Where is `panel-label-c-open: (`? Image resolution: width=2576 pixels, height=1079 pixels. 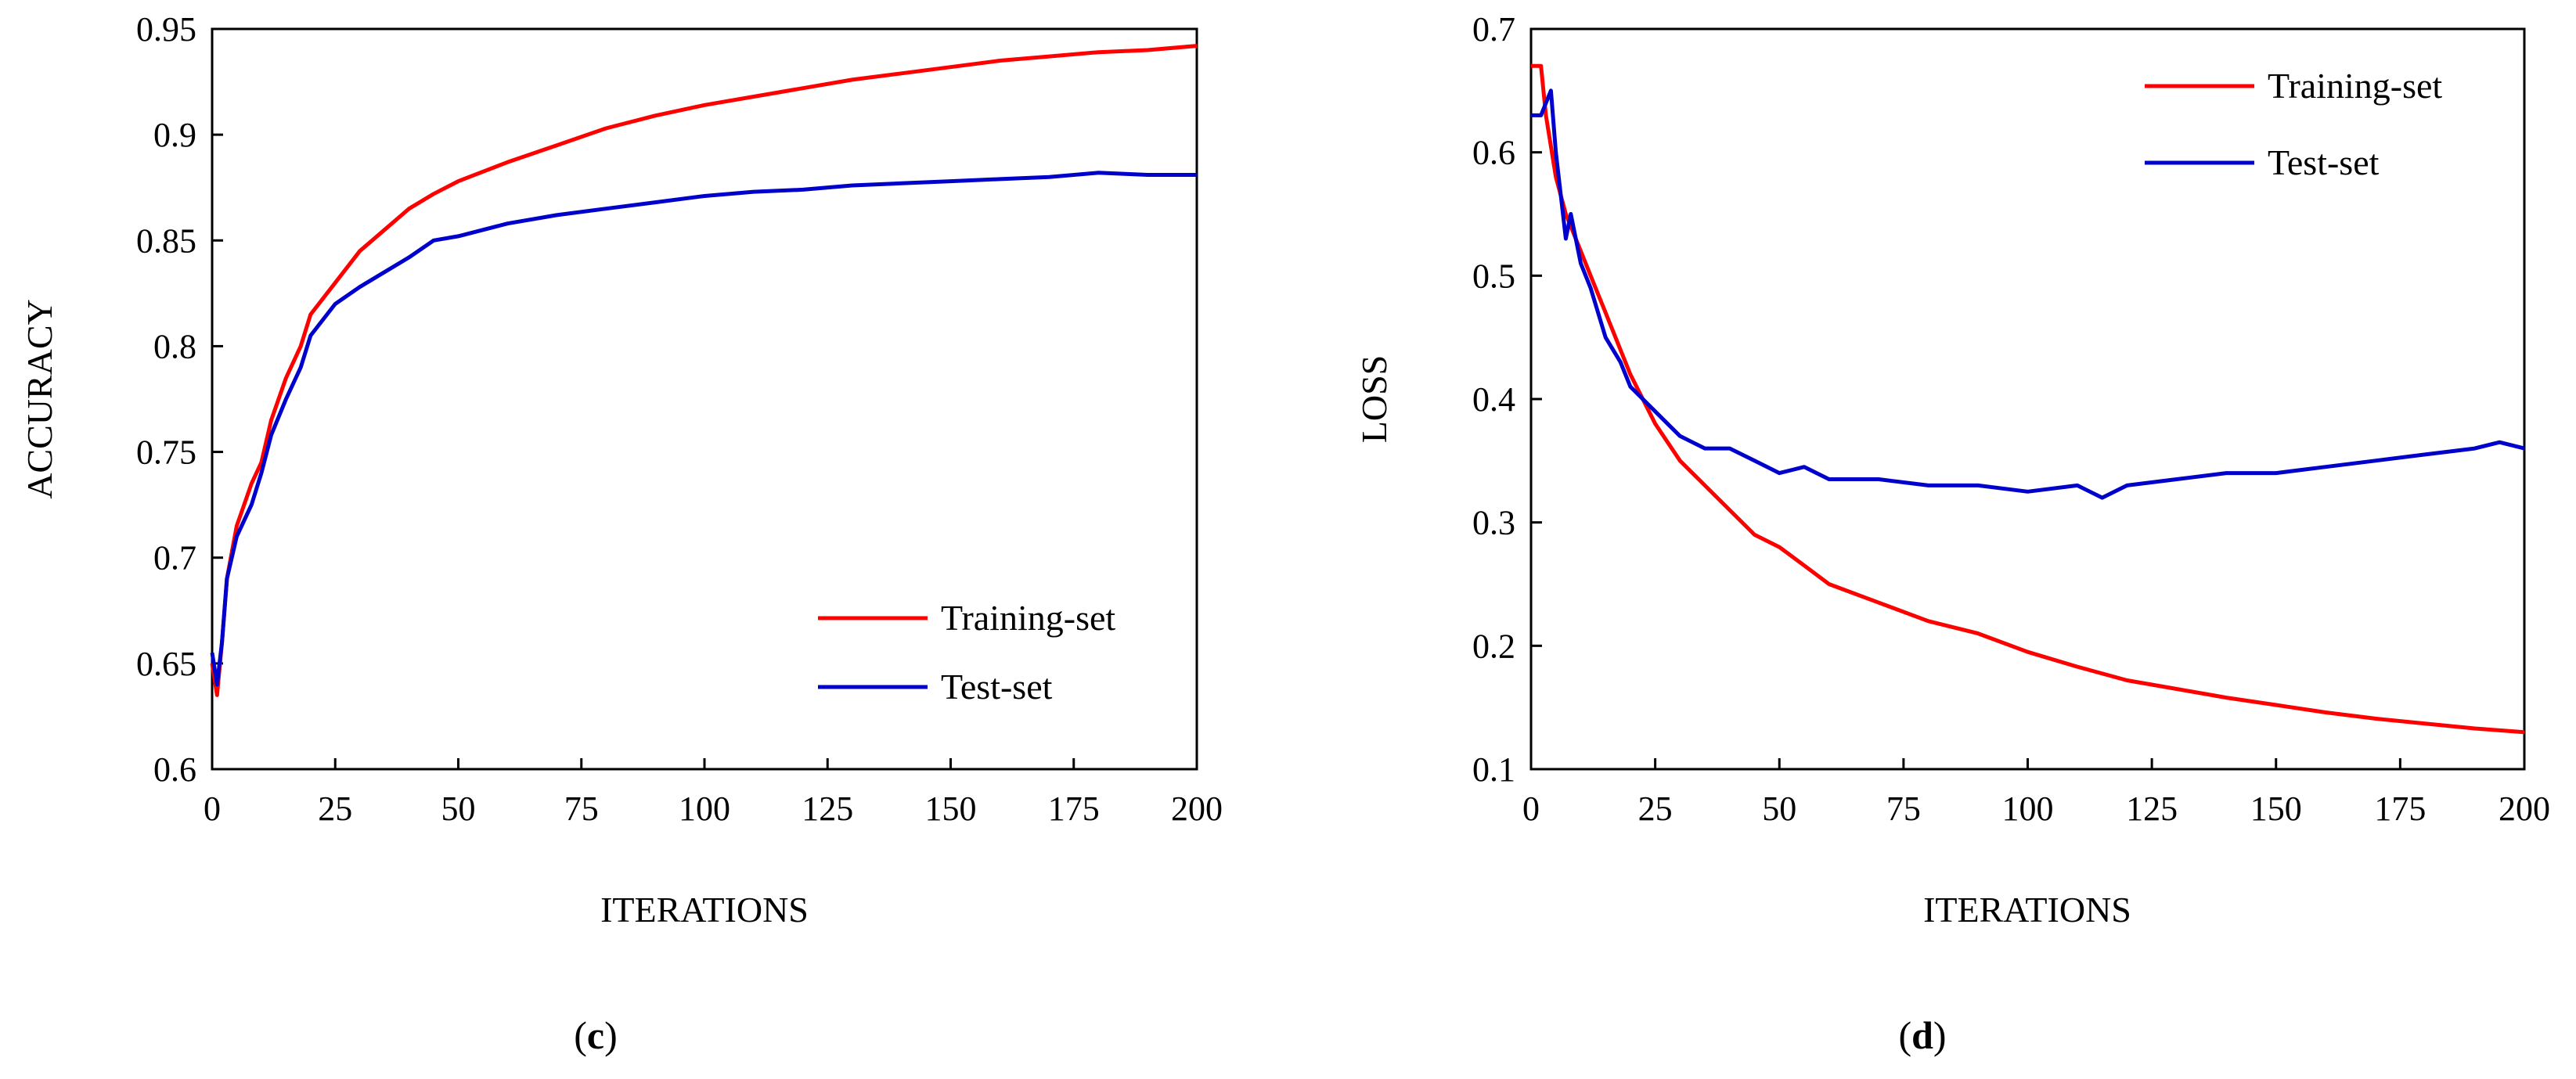
panel-label-c-open: ( is located at coordinates (580, 1035).